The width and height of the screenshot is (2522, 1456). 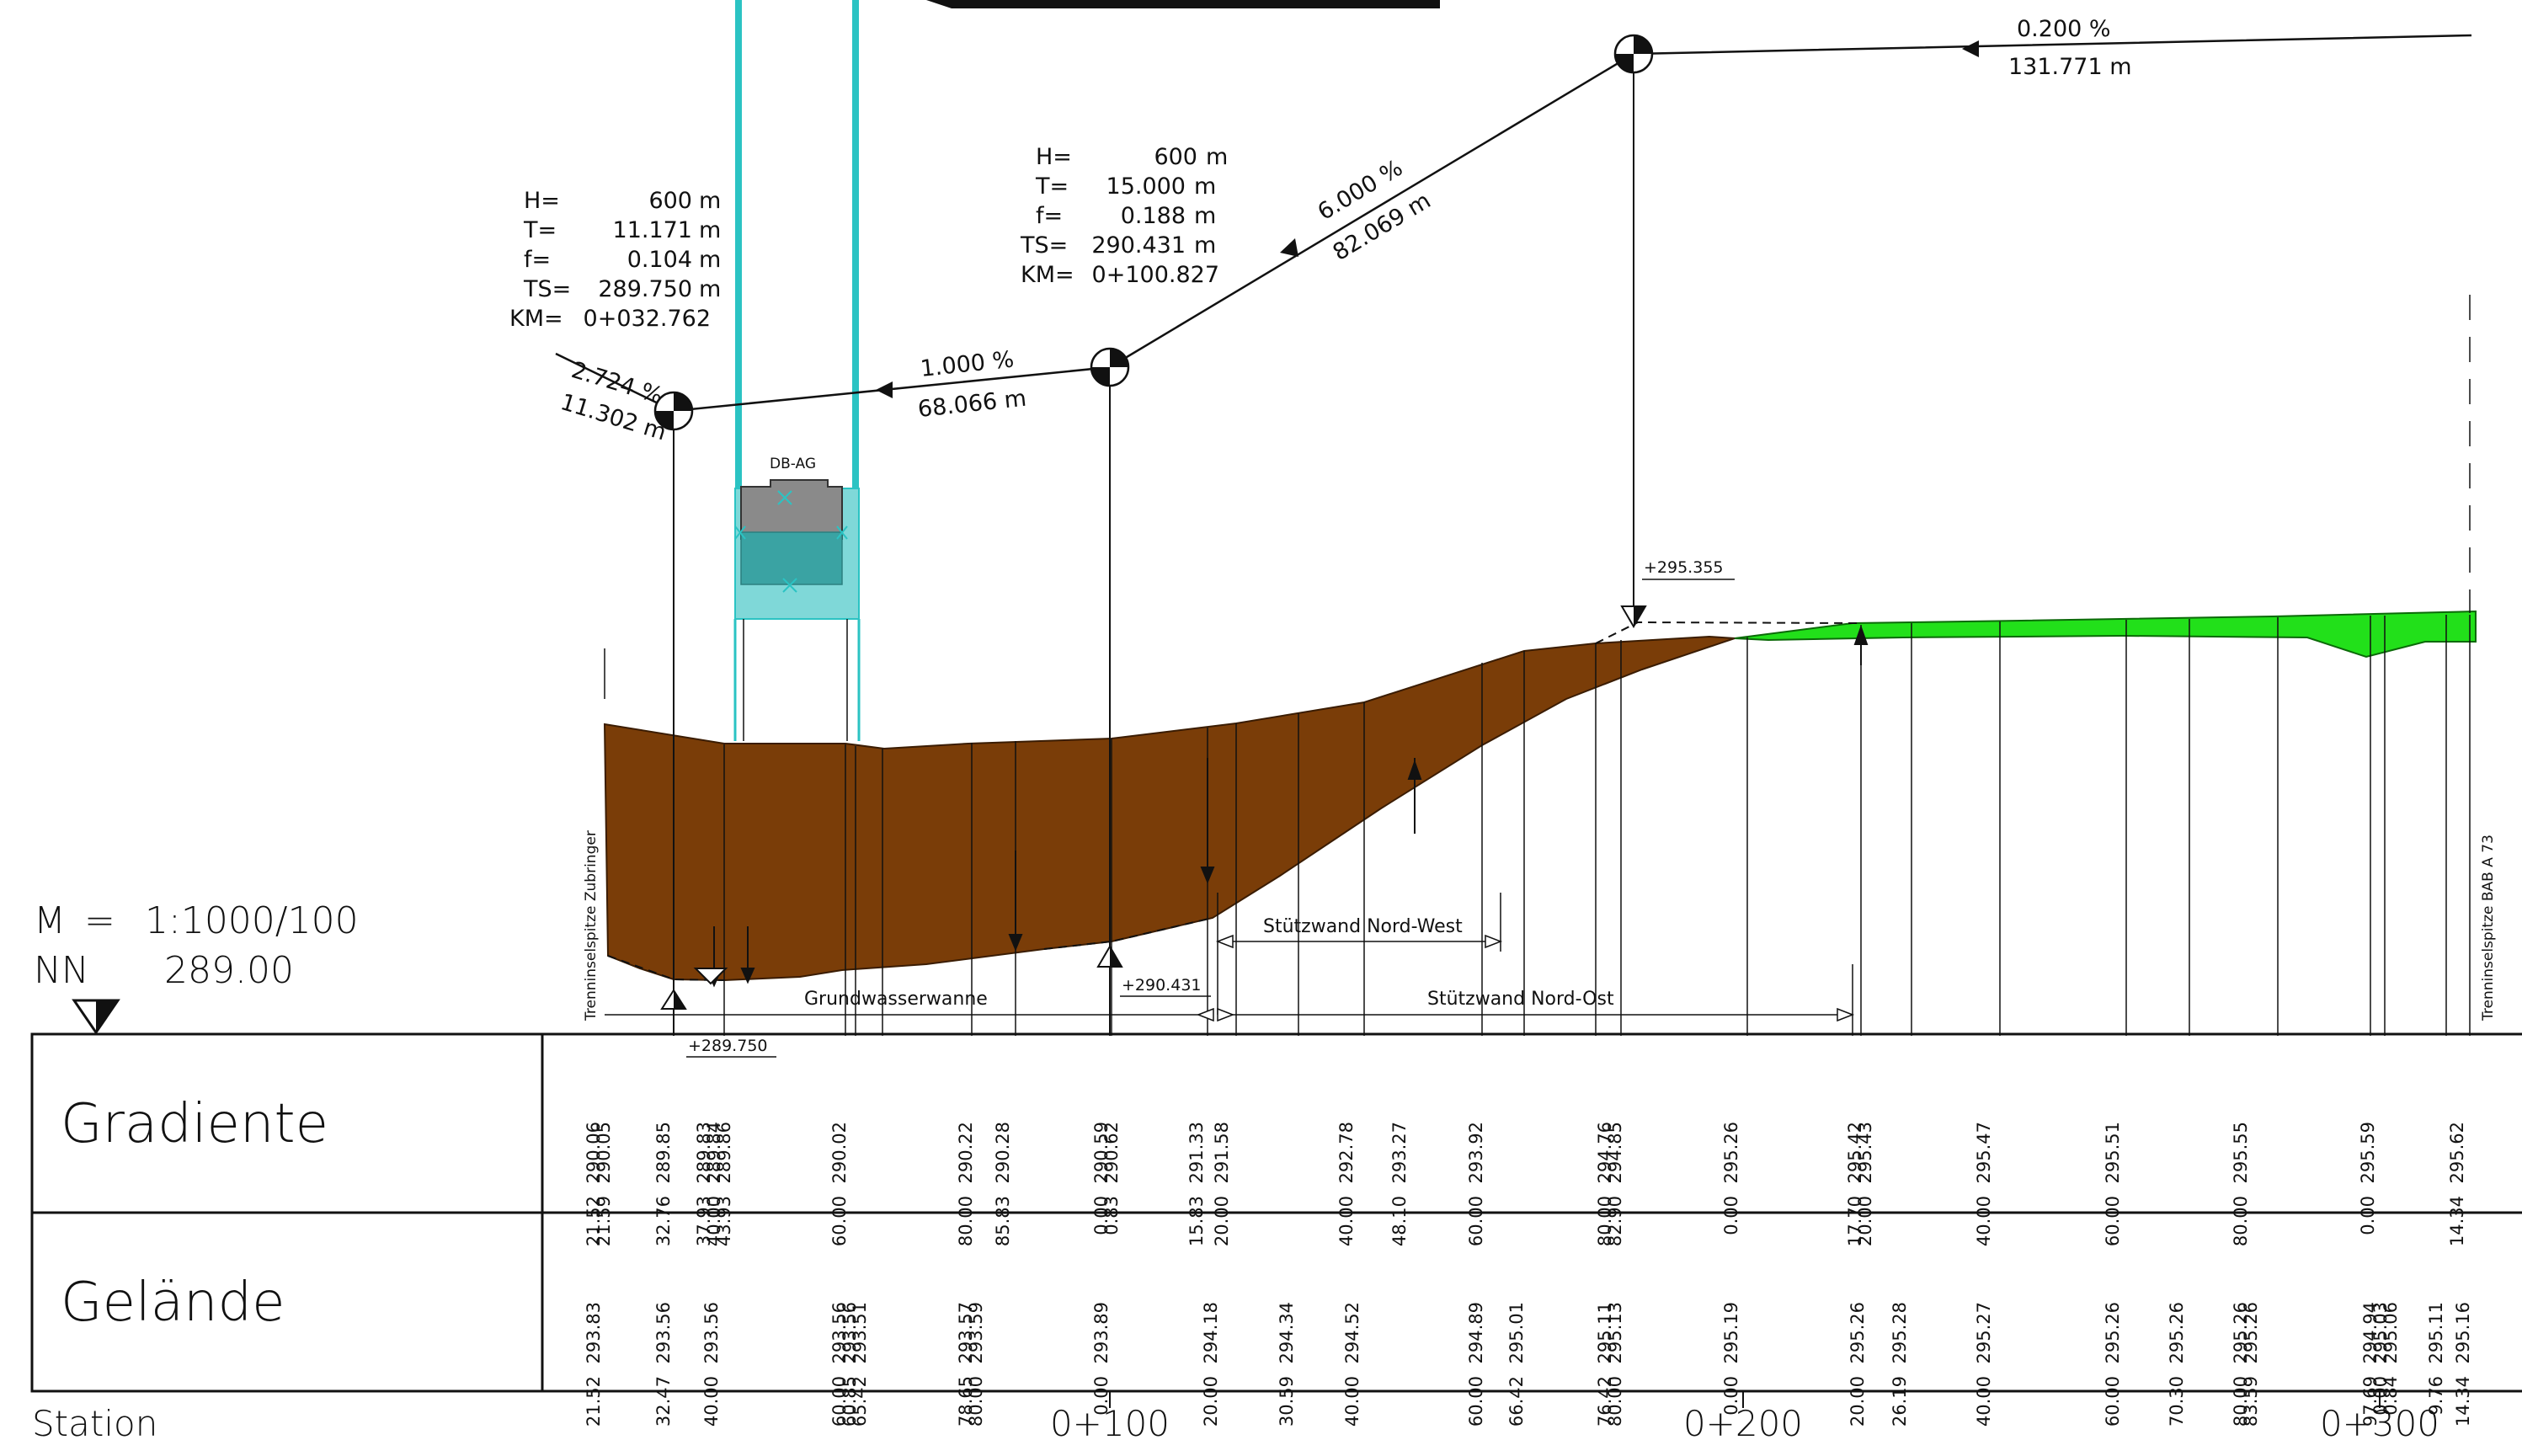 What do you see at coordinates (704, 1152) in the screenshot?
I see `elev-value: 289.83` at bounding box center [704, 1152].